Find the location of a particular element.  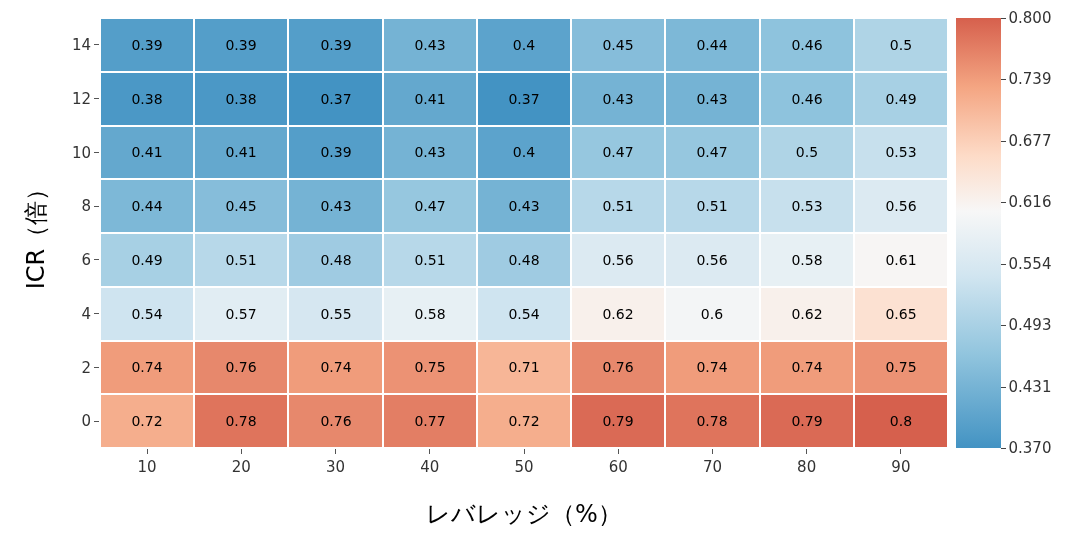

data-label: 0.77 is located at coordinates (430, 420).